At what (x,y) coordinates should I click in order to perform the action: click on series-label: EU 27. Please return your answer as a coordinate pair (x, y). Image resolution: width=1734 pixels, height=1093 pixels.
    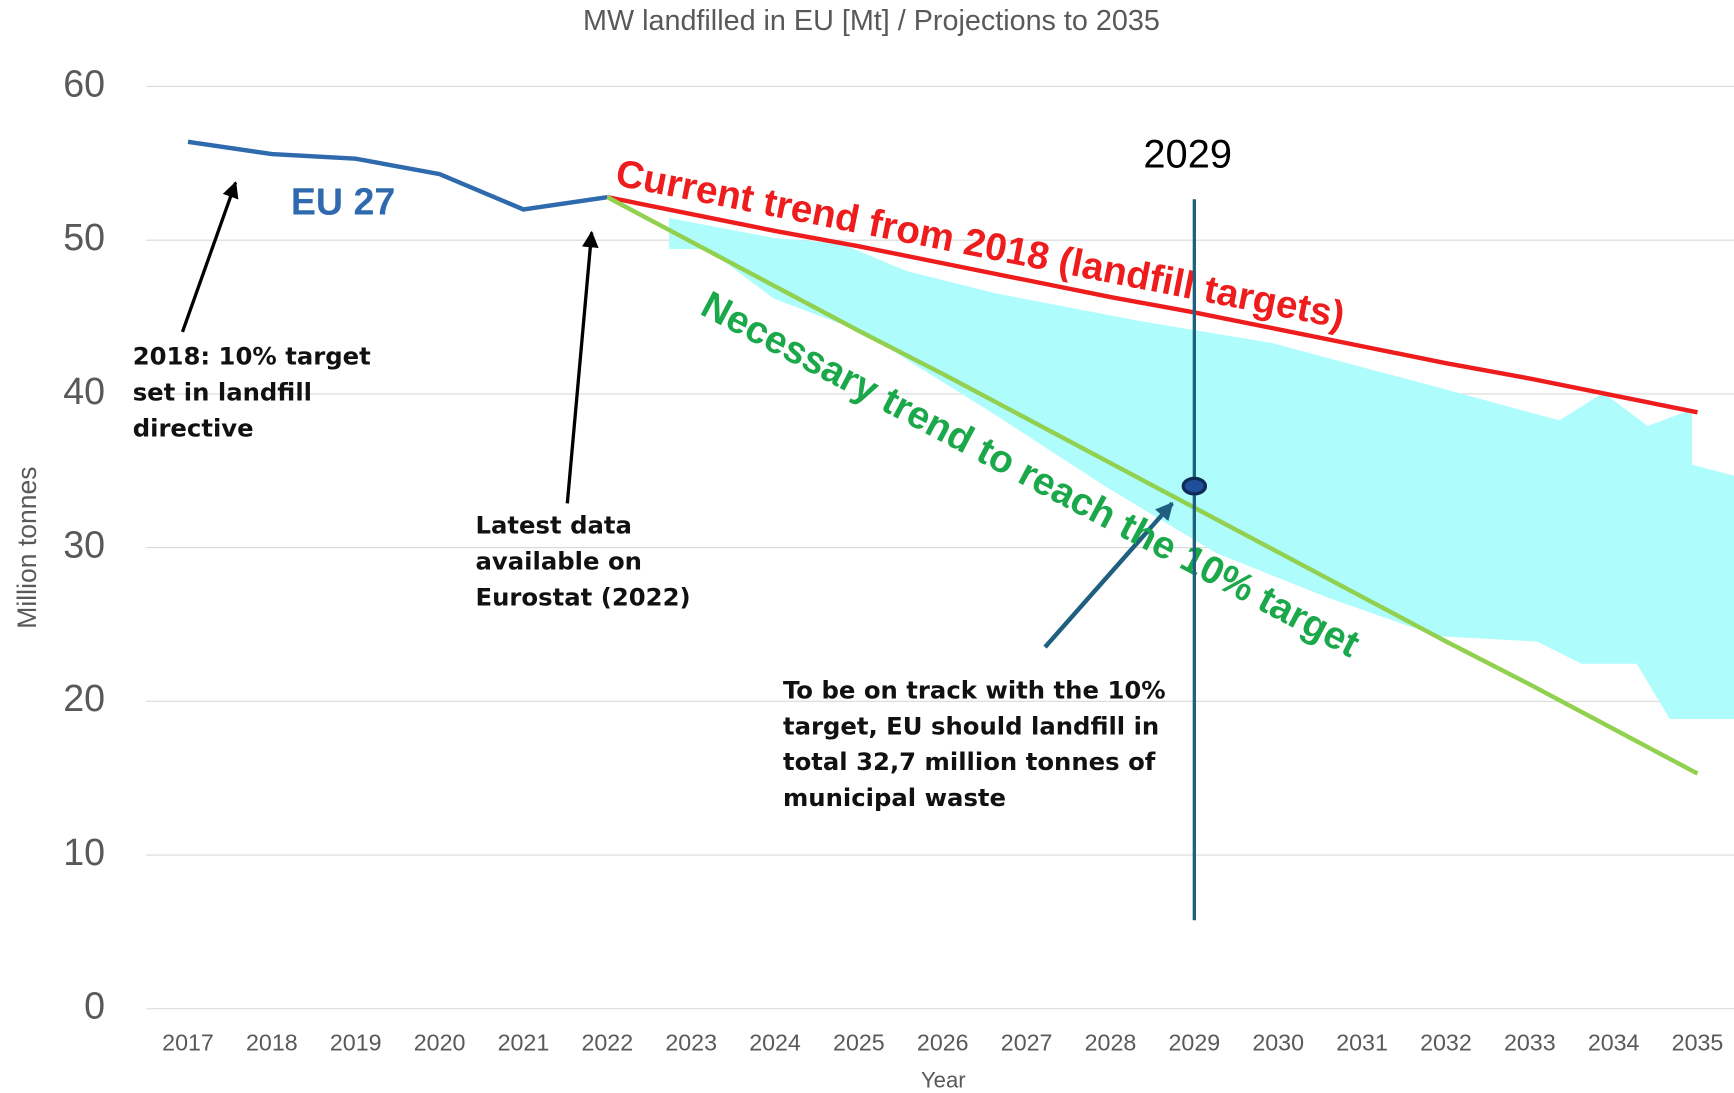
    Looking at the image, I should click on (343, 202).